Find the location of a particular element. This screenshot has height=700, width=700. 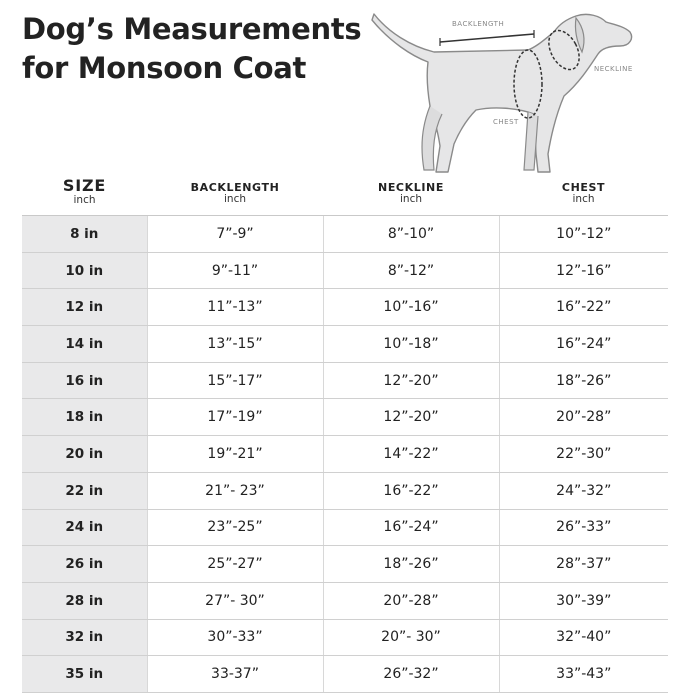

table-row: 26 in 25”-27” 18”-26” 28”-37” is located at coordinates (345, 564).